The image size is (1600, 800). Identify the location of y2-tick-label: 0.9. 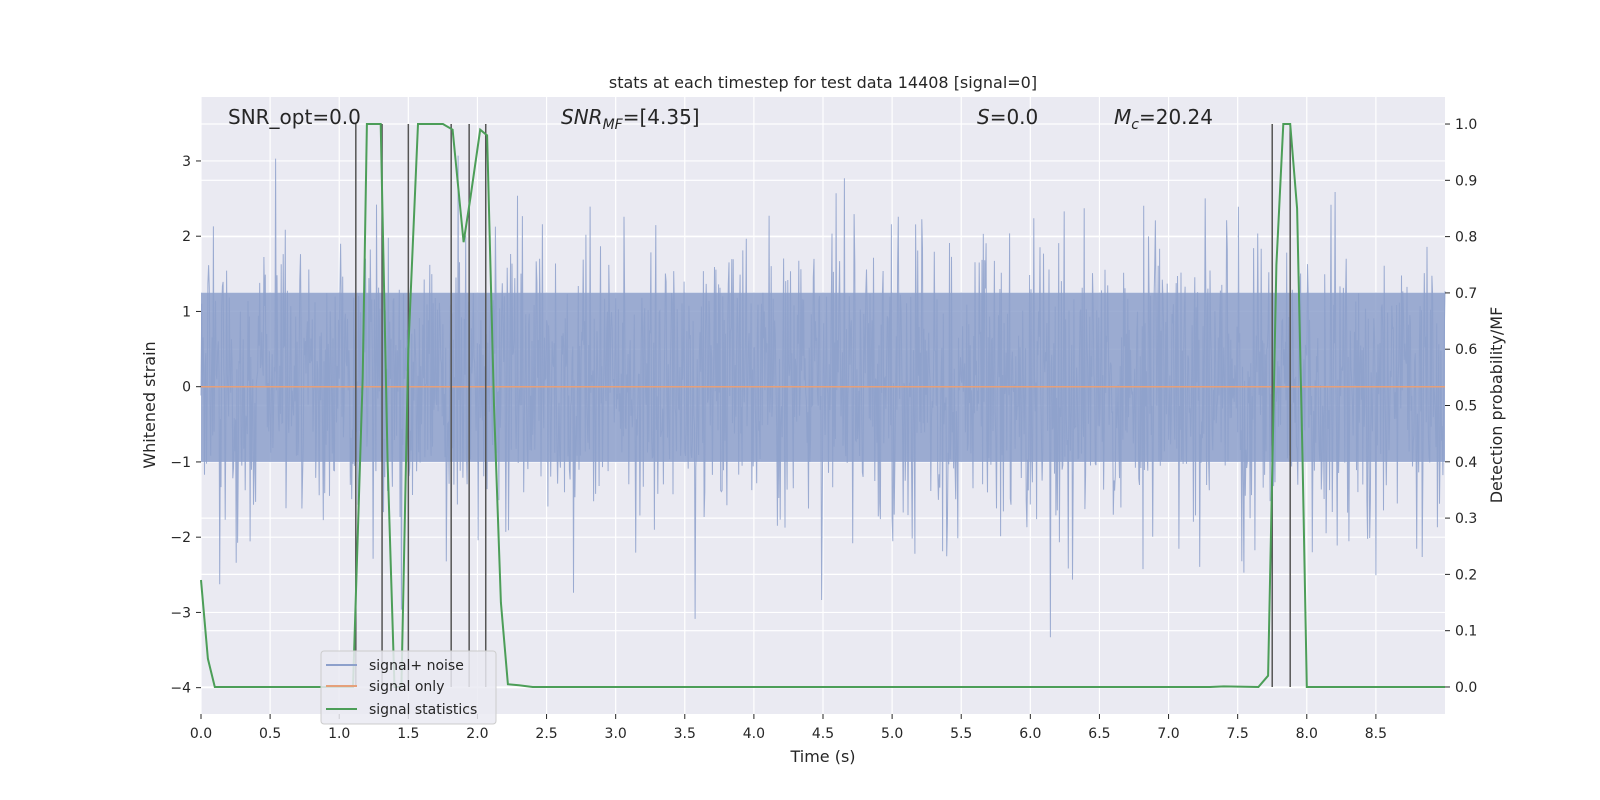
(1466, 181).